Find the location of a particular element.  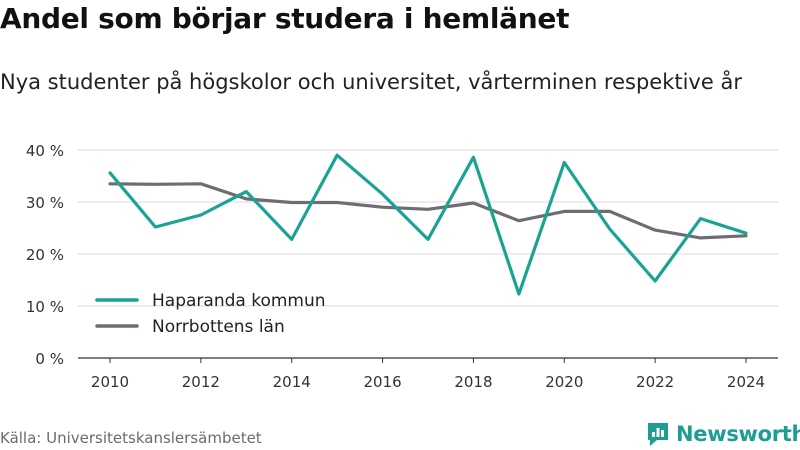

y-tick-label: 20 % is located at coordinates (45, 255).